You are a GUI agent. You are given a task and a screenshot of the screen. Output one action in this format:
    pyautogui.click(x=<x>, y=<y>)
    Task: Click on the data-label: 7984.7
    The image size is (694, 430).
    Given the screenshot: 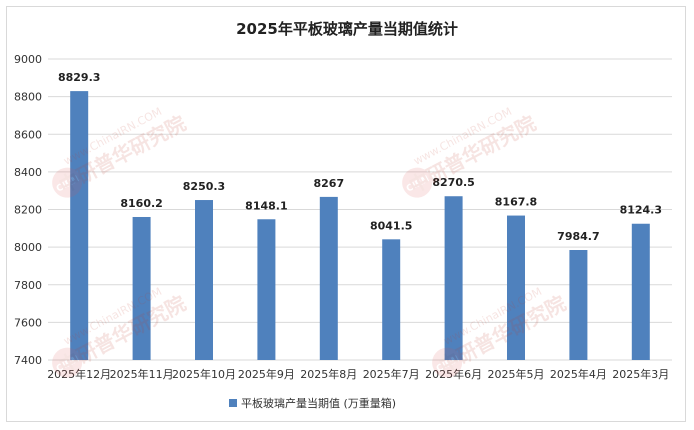 What is the action you would take?
    pyautogui.click(x=578, y=236)
    